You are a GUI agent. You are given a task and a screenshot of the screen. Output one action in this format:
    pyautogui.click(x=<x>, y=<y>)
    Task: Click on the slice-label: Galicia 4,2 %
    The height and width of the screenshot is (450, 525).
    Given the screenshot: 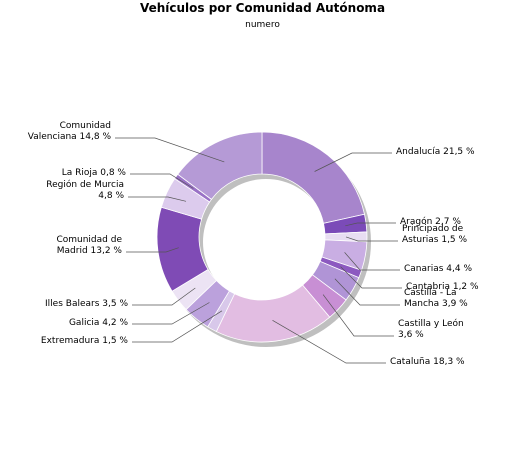 What is the action you would take?
    pyautogui.click(x=98, y=323)
    